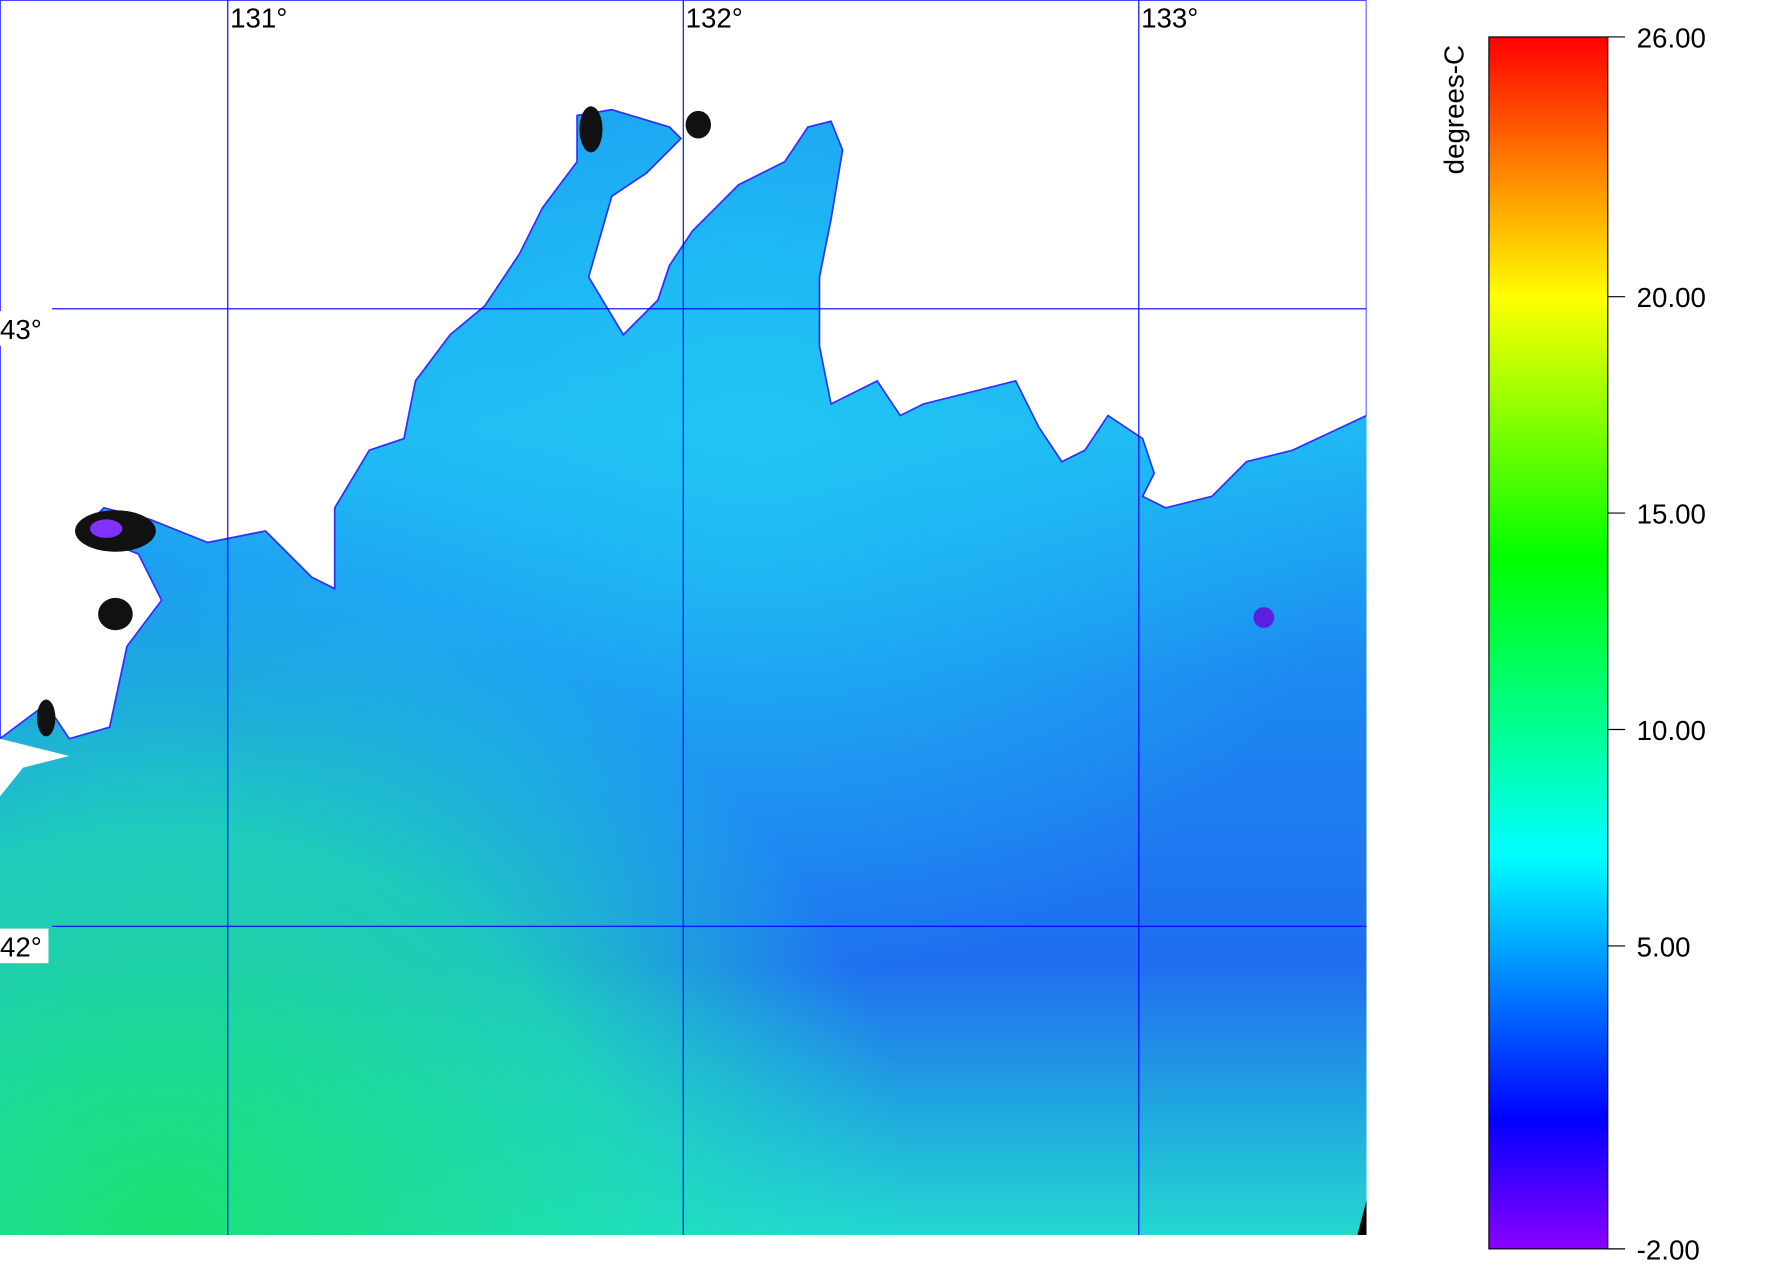 The image size is (1789, 1272). Describe the element at coordinates (106, 528) in the screenshot. I see `lake-water` at that location.